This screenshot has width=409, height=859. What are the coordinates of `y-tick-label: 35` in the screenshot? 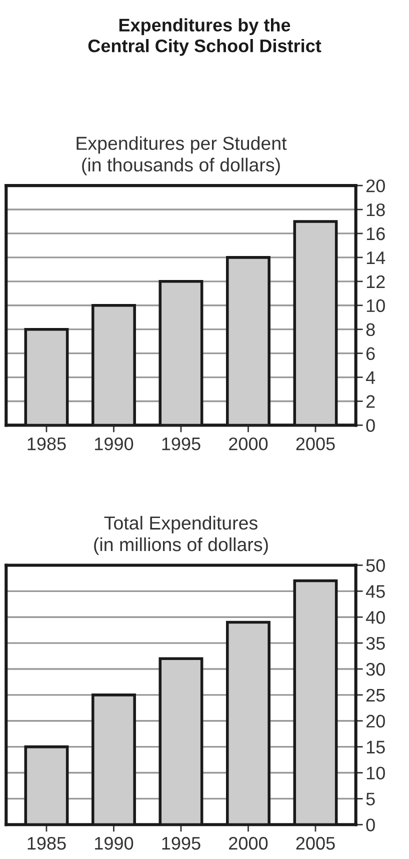 It's located at (375, 643).